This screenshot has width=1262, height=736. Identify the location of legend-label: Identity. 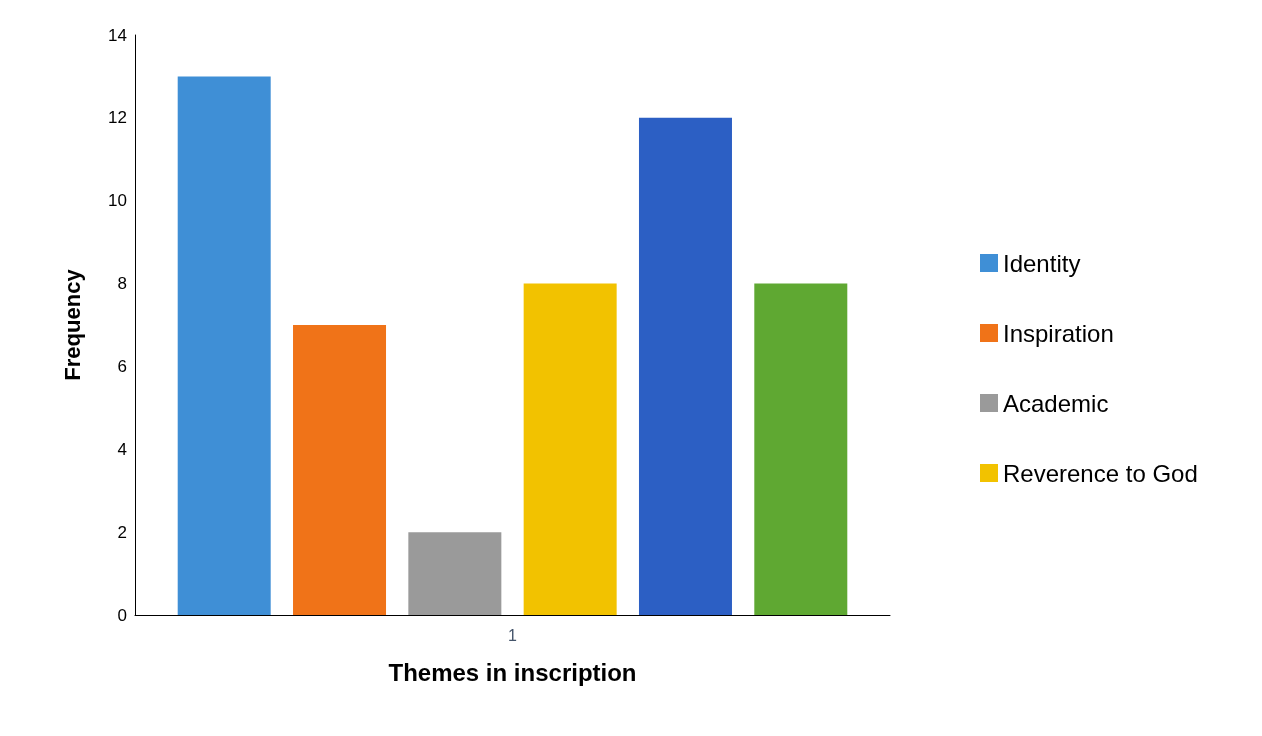
(1042, 263).